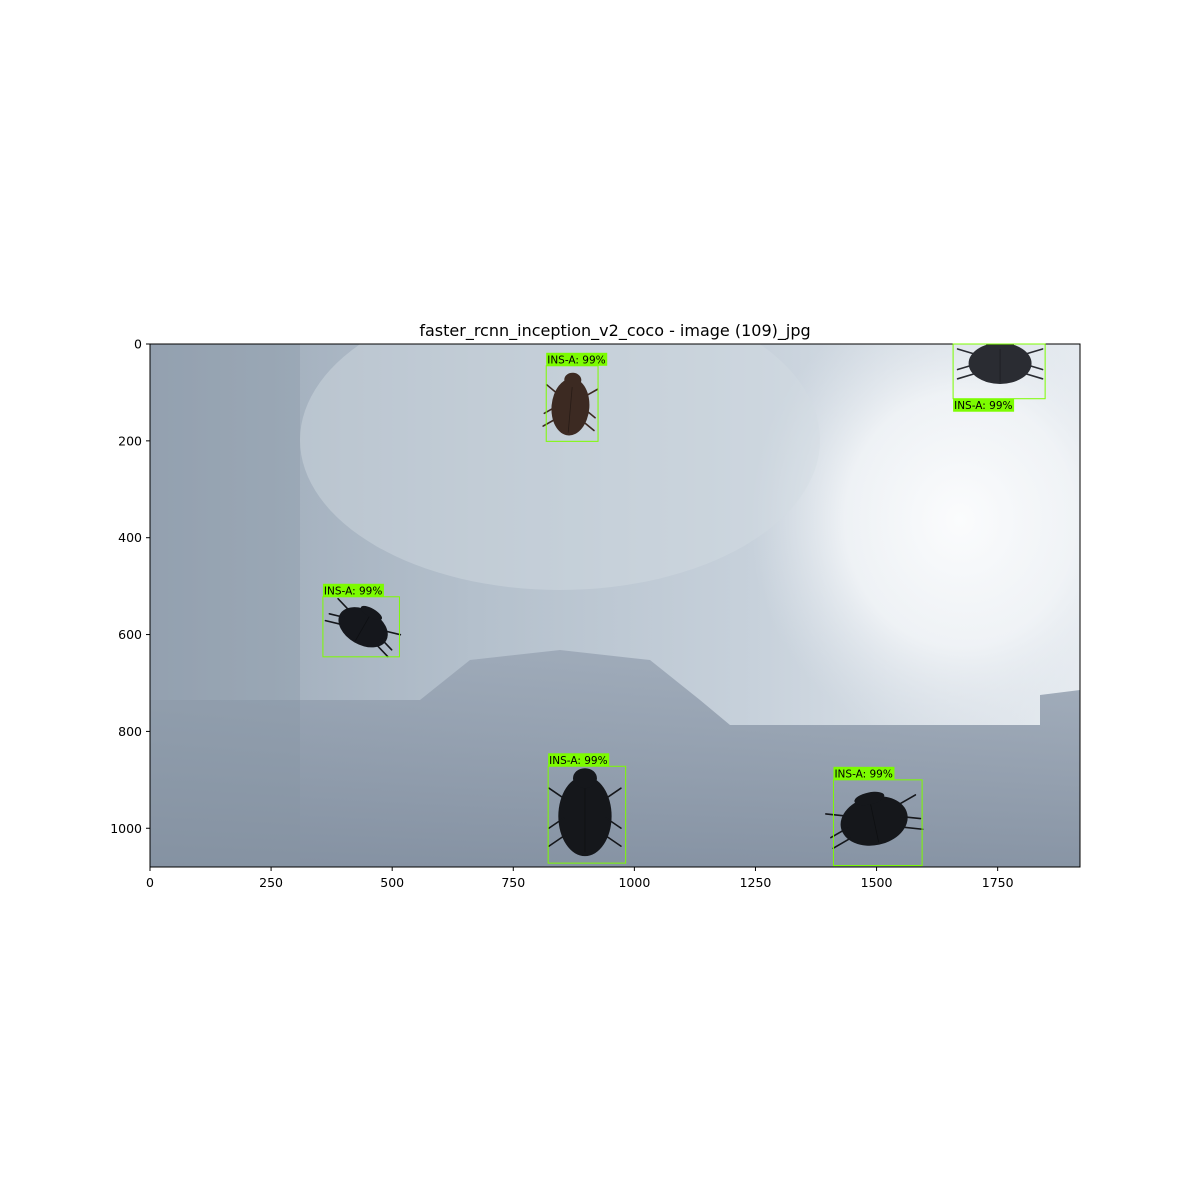 This screenshot has width=1200, height=1200. I want to click on detection-label-3: INS-A: 99%, so click(353, 591).